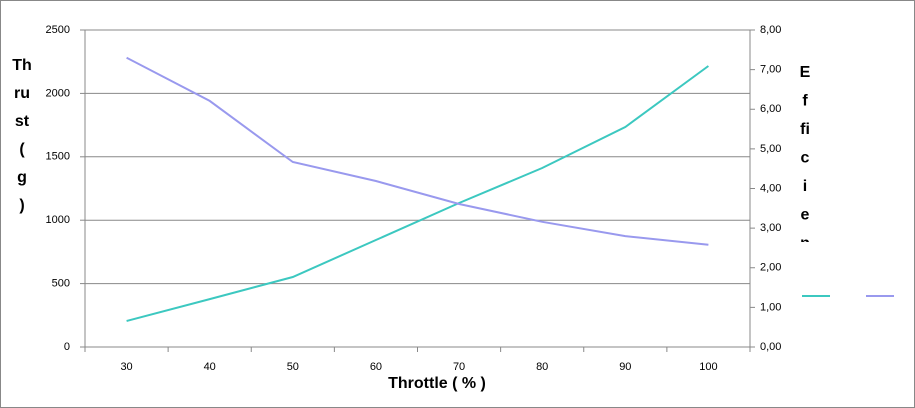 Image resolution: width=915 pixels, height=408 pixels. Describe the element at coordinates (805, 215) in the screenshot. I see `y2-axis-title: e` at that location.